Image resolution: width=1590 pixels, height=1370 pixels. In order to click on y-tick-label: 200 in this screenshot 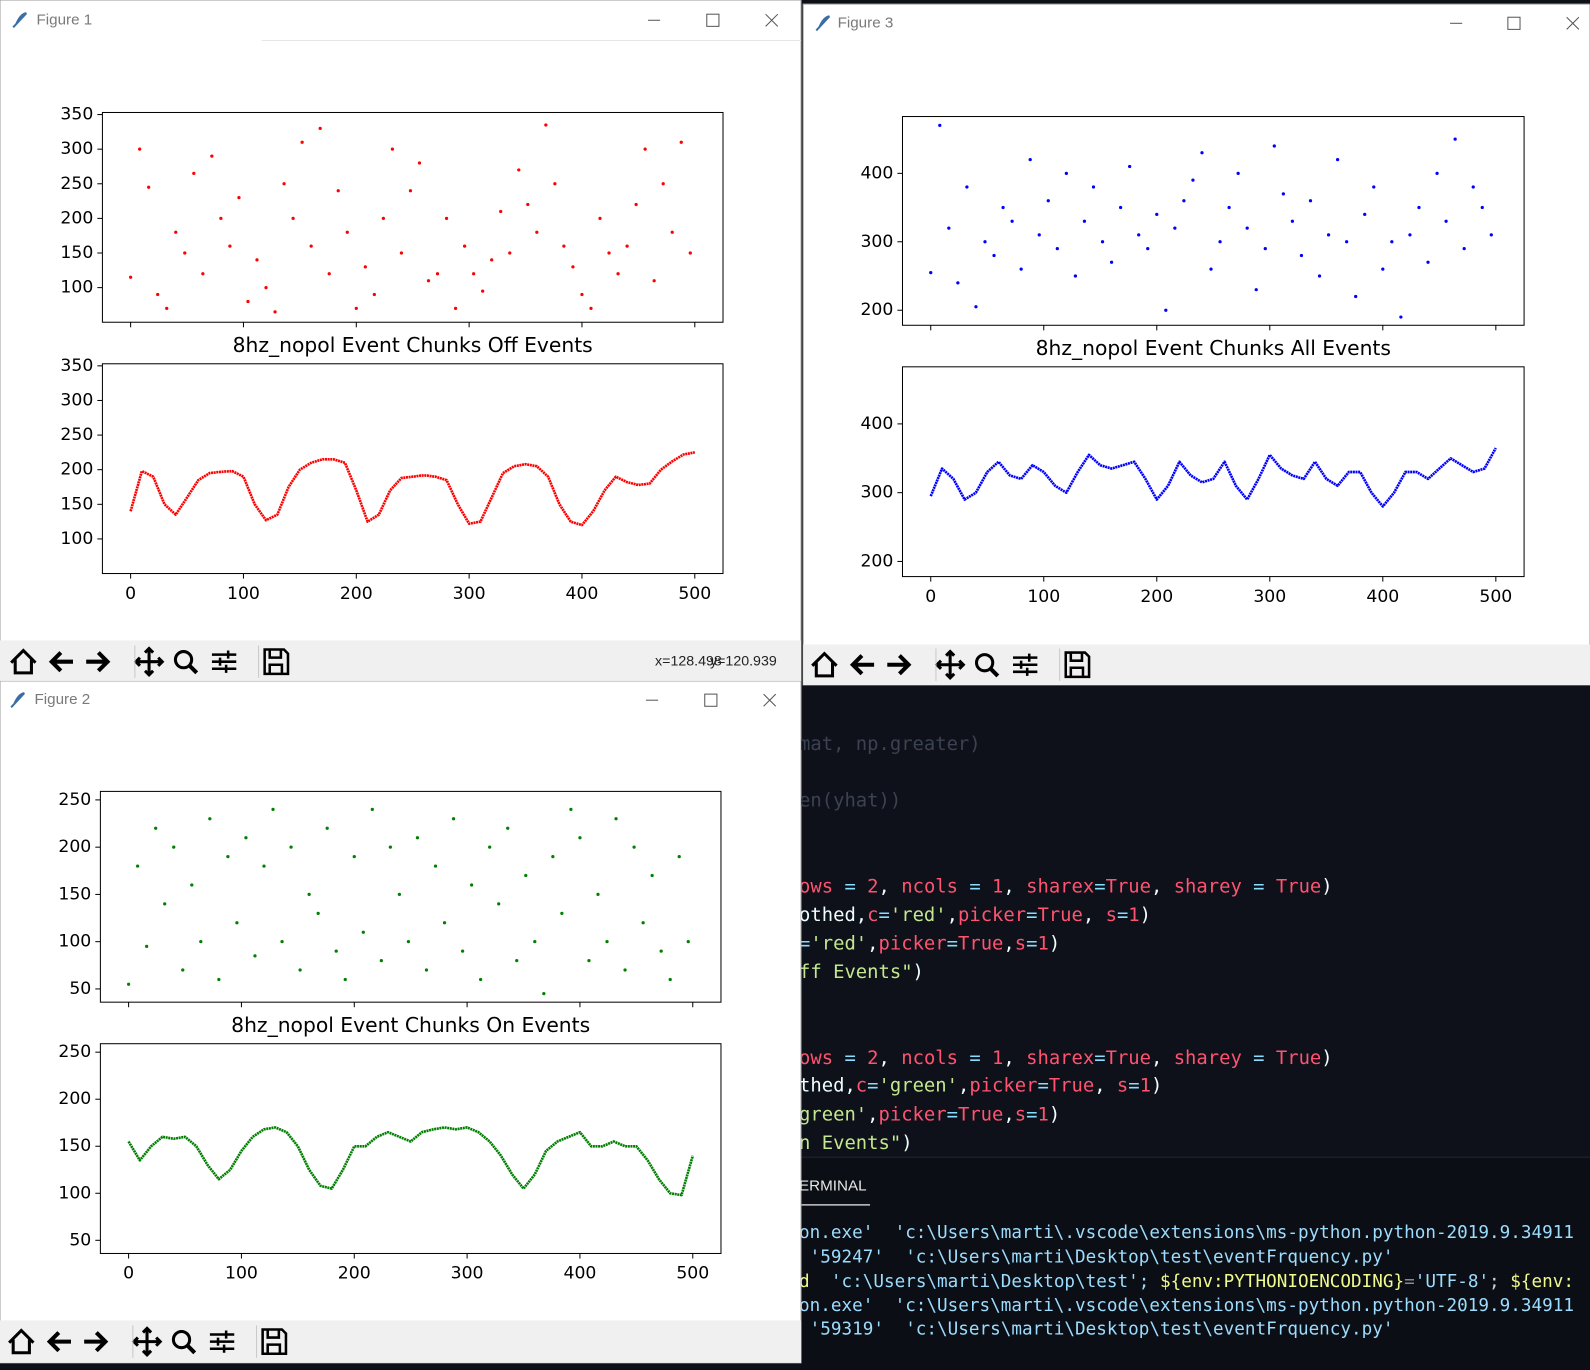, I will do `click(74, 1099)`.